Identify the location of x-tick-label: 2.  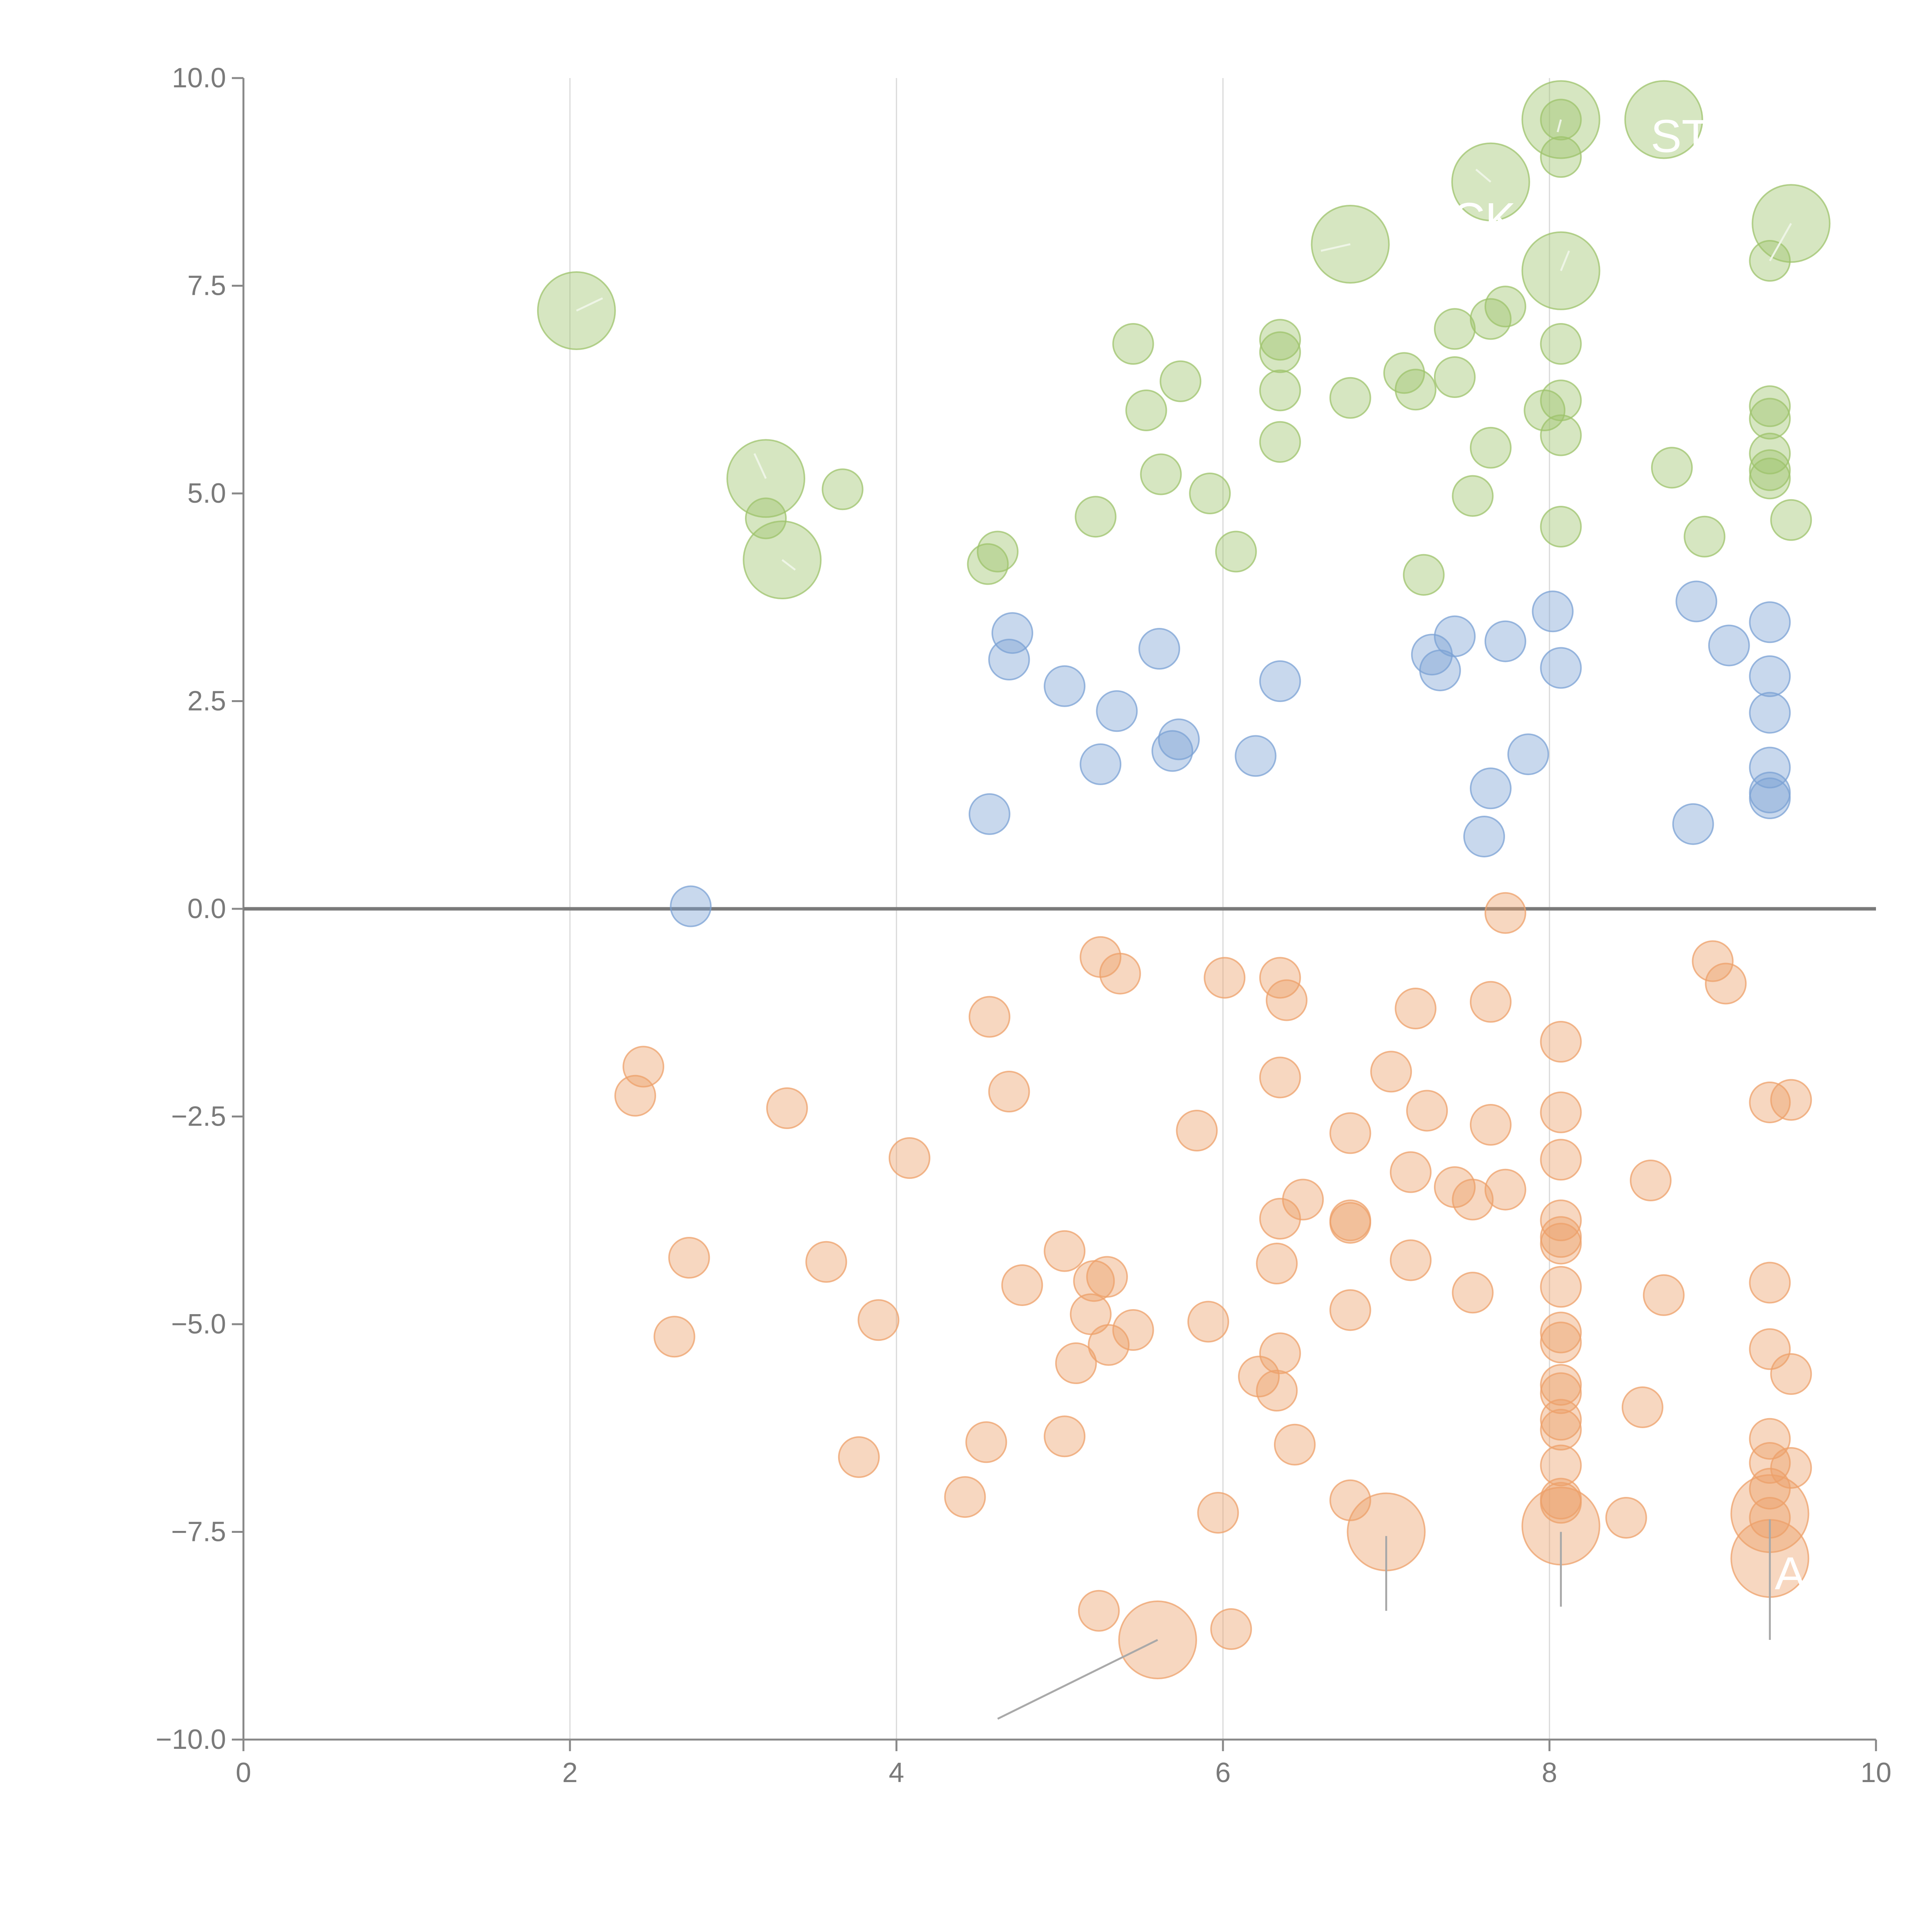
(570, 1772).